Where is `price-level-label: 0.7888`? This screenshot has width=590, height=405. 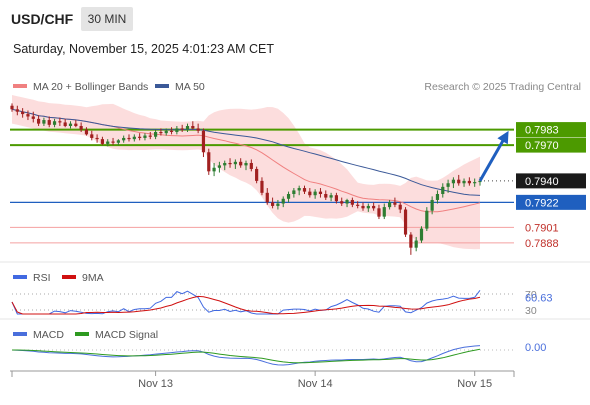 price-level-label: 0.7888 is located at coordinates (542, 244).